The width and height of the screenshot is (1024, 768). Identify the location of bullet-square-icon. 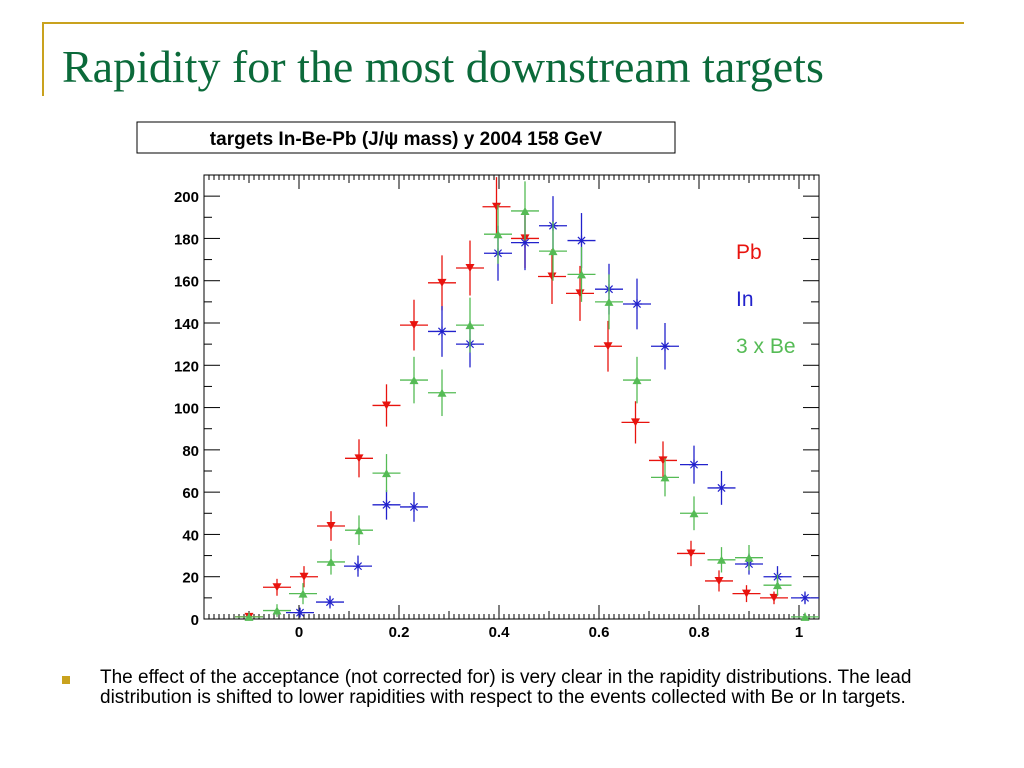
(66, 680).